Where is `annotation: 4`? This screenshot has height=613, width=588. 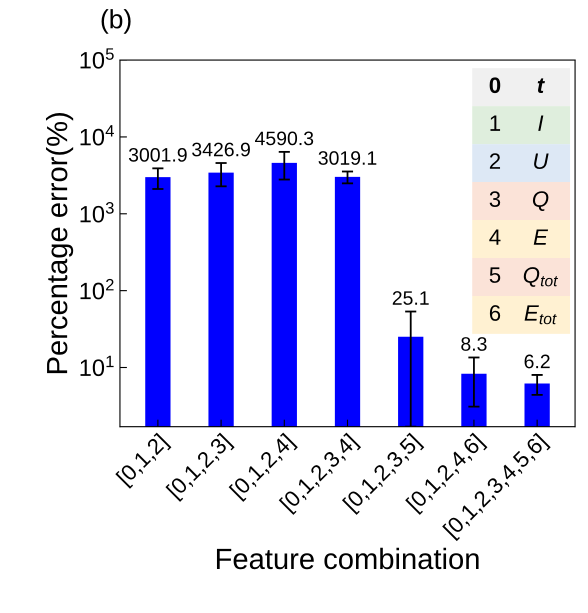
annotation: 4 is located at coordinates (494, 237).